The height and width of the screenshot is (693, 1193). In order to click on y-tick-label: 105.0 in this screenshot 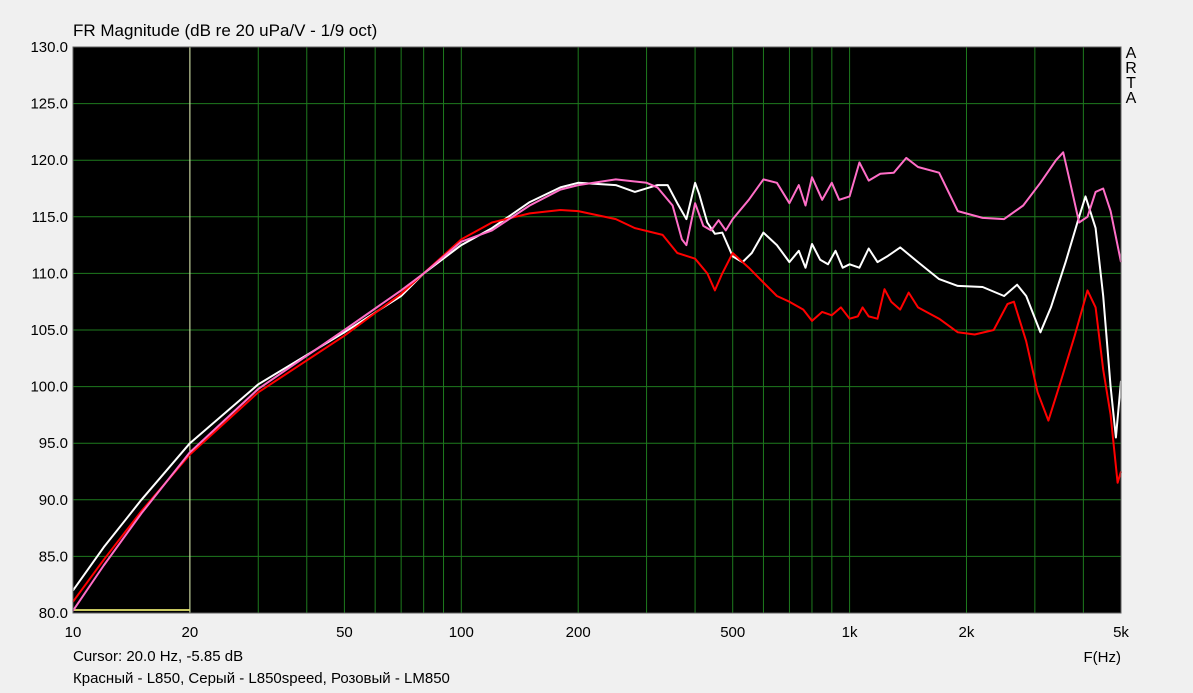, I will do `click(49, 330)`.